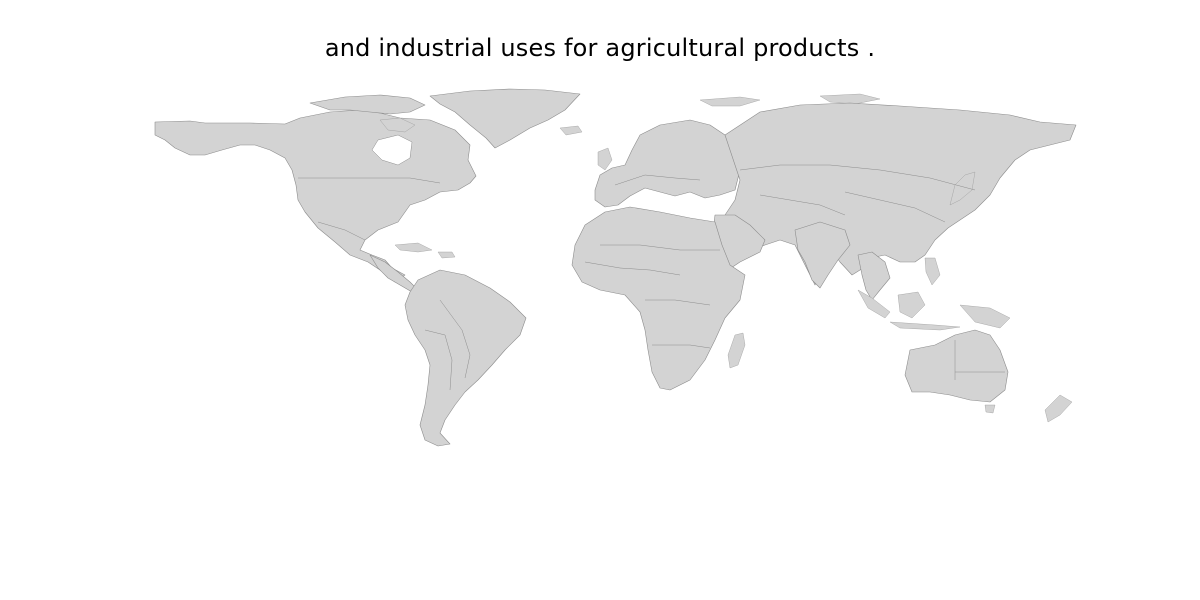 This screenshot has width=1200, height=600. I want to click on cuba-island, so click(413, 247).